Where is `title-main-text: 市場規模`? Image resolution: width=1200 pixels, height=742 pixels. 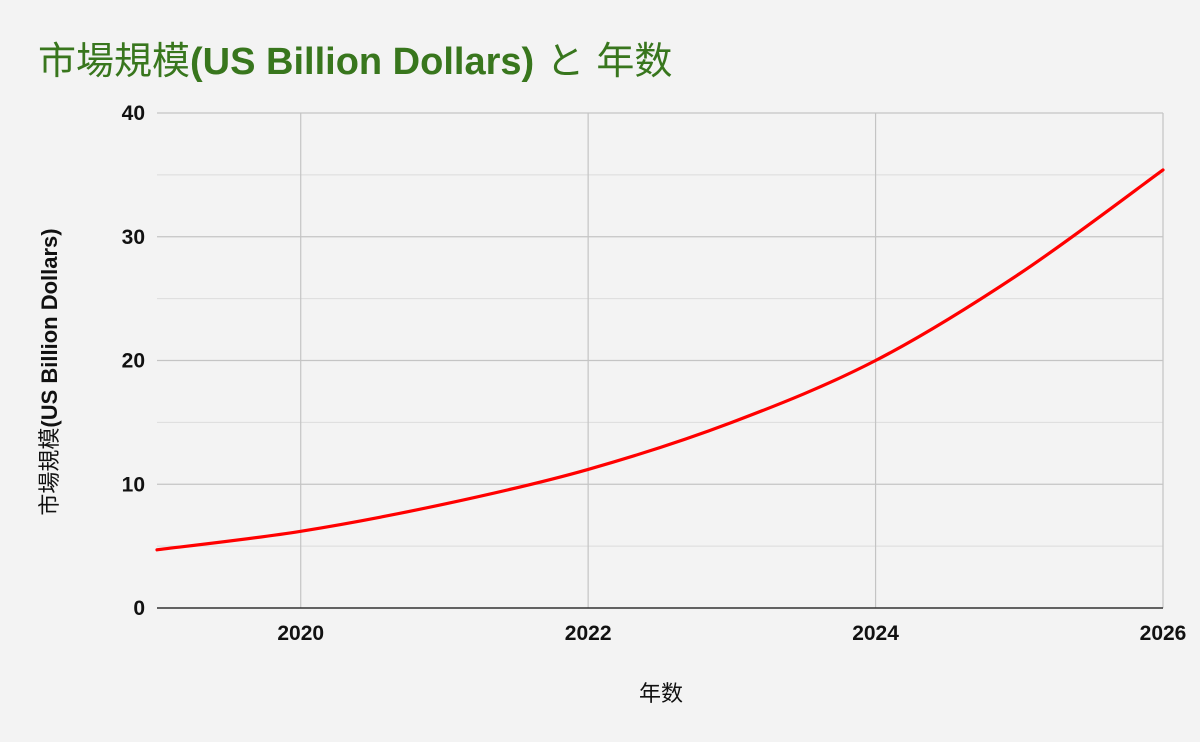 title-main-text: 市場規模 is located at coordinates (114, 61).